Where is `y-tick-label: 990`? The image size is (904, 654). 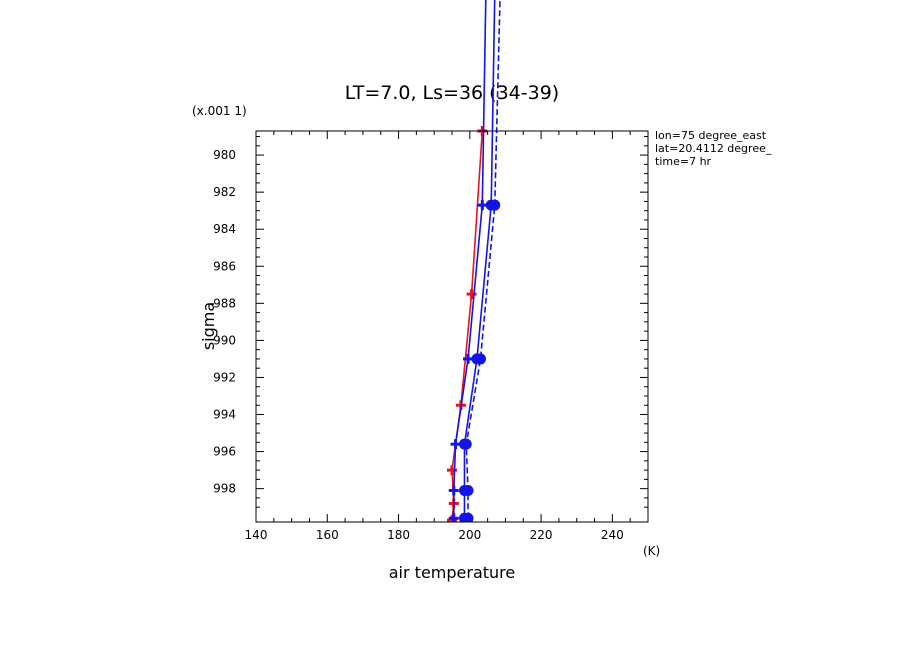
y-tick-label: 990 is located at coordinates (224, 340).